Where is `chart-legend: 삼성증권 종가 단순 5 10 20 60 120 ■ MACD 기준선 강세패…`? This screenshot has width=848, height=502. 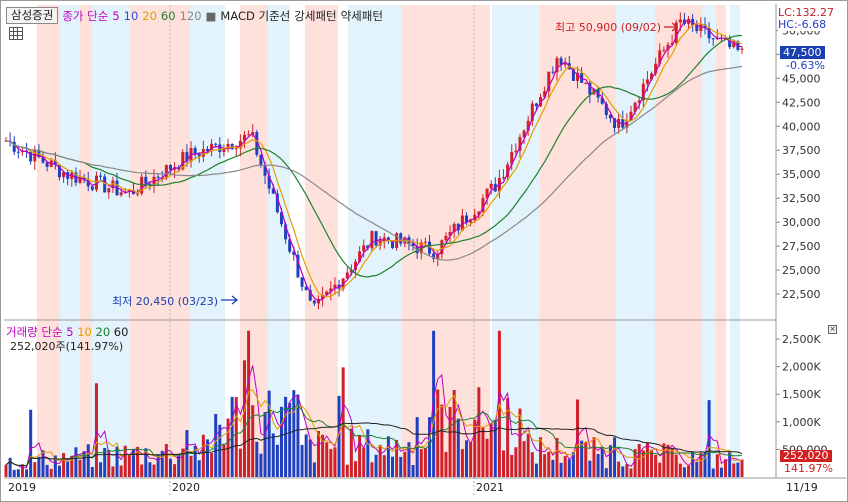
chart-legend: 삼성증권 종가 단순 5 10 20 60 120 ■ MACD 기준선 강세패… is located at coordinates (194, 15).